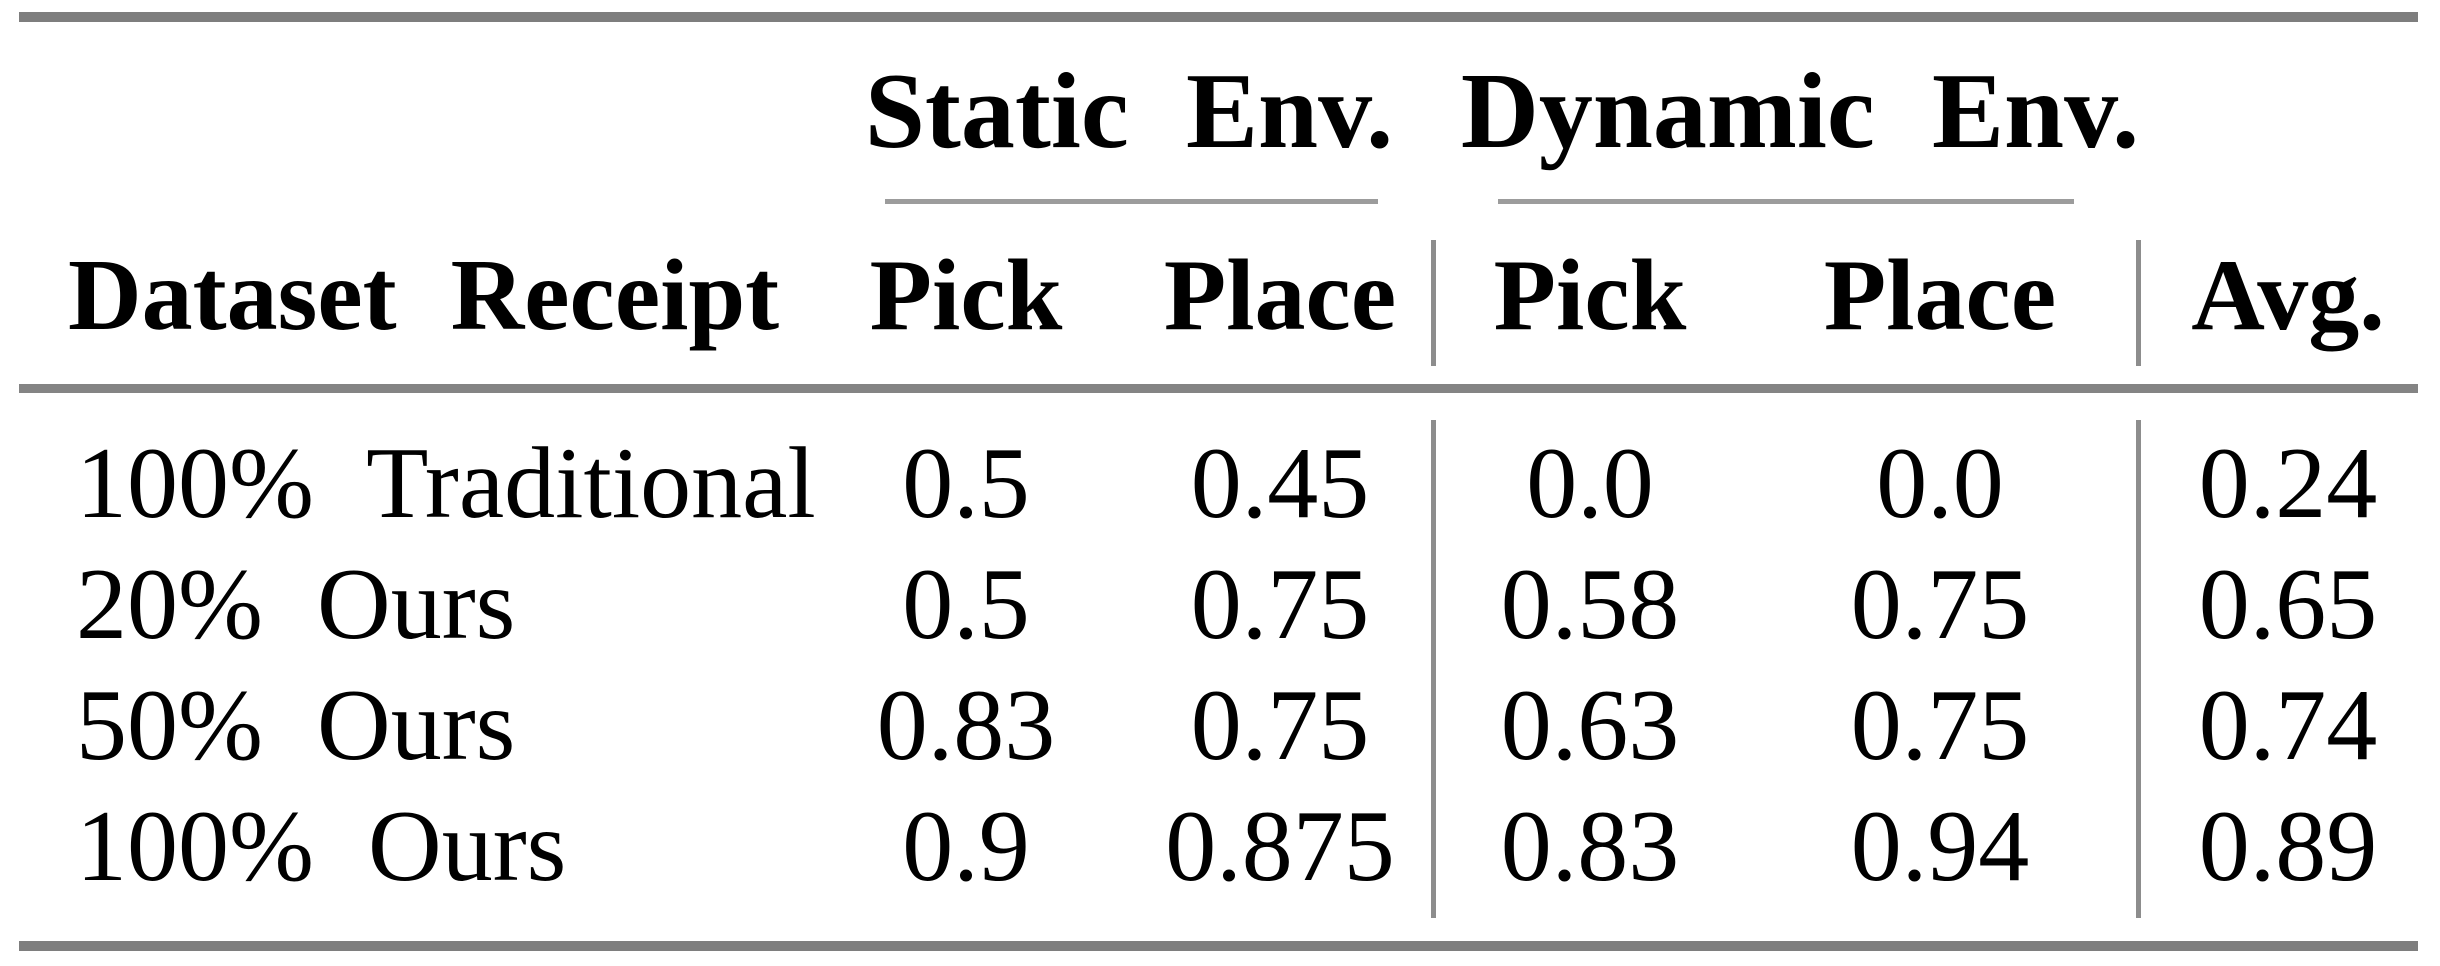 This screenshot has width=2440, height=966. Describe the element at coordinates (1786, 201) in the screenshot. I see `dynamic-env-underline` at that location.